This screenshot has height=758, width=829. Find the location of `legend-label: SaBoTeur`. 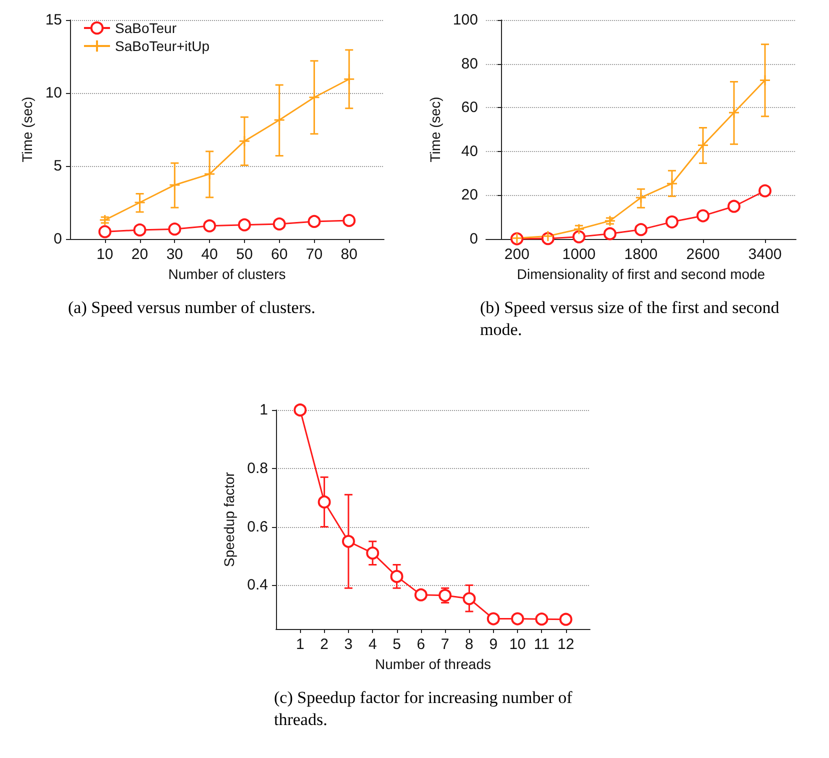

legend-label: SaBoTeur is located at coordinates (146, 28).